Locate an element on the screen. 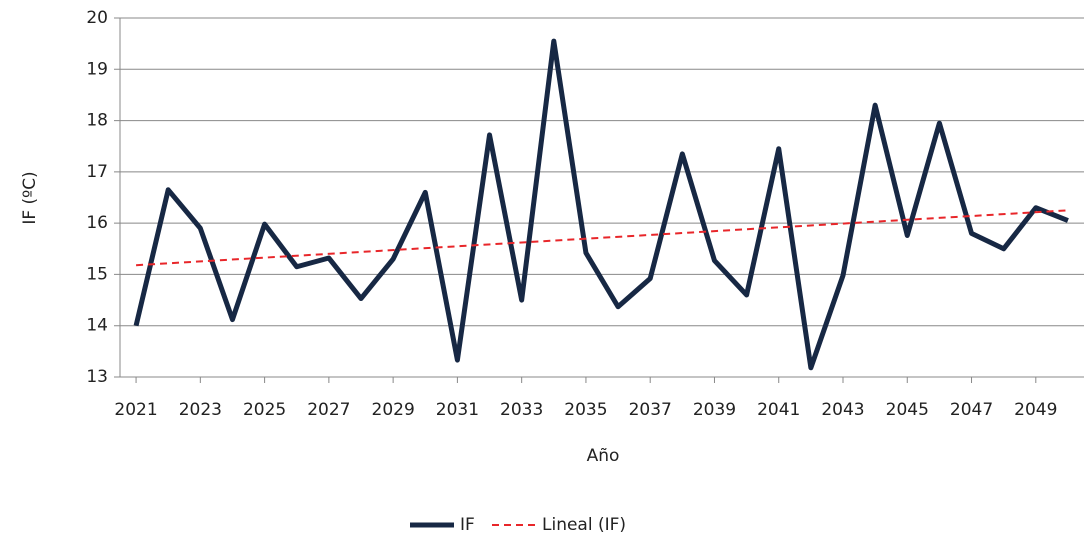  x-tick-label: 2027 is located at coordinates (328, 410).